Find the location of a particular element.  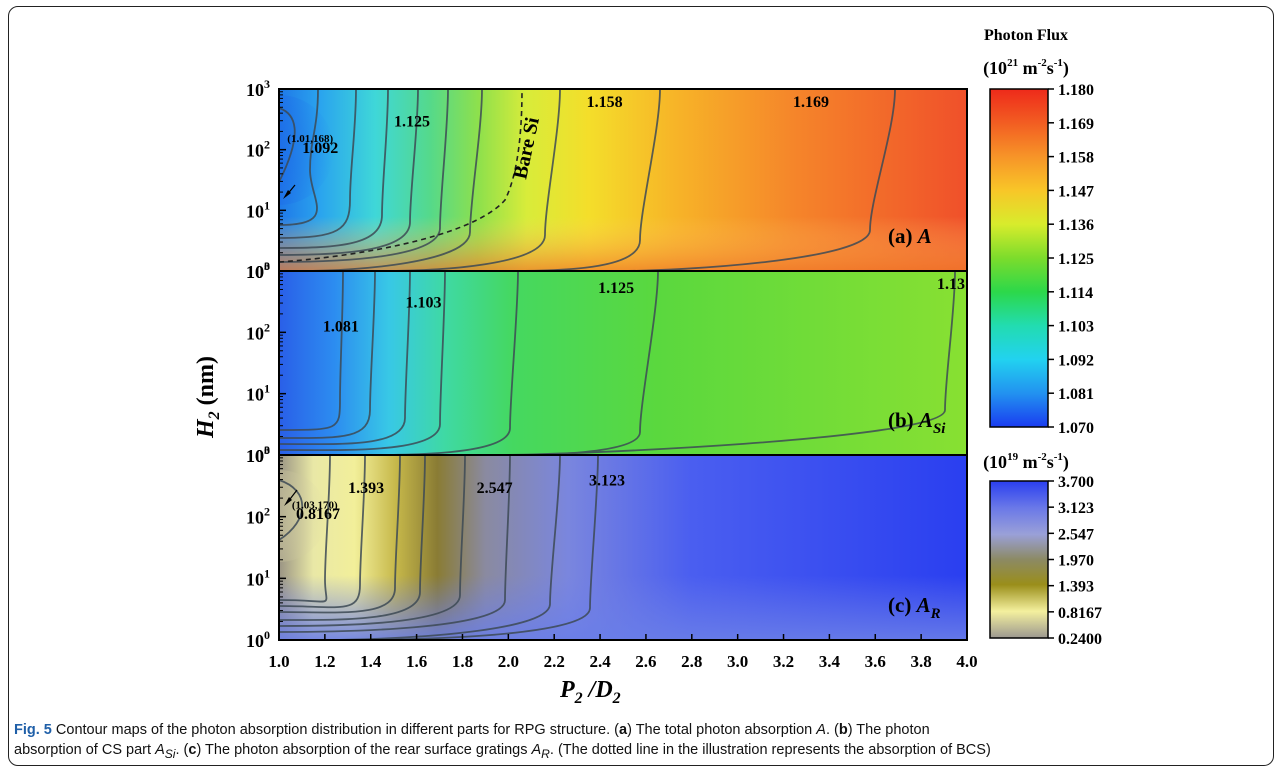

y-axis-label: H2 (nm) is located at coordinates (208, 397).